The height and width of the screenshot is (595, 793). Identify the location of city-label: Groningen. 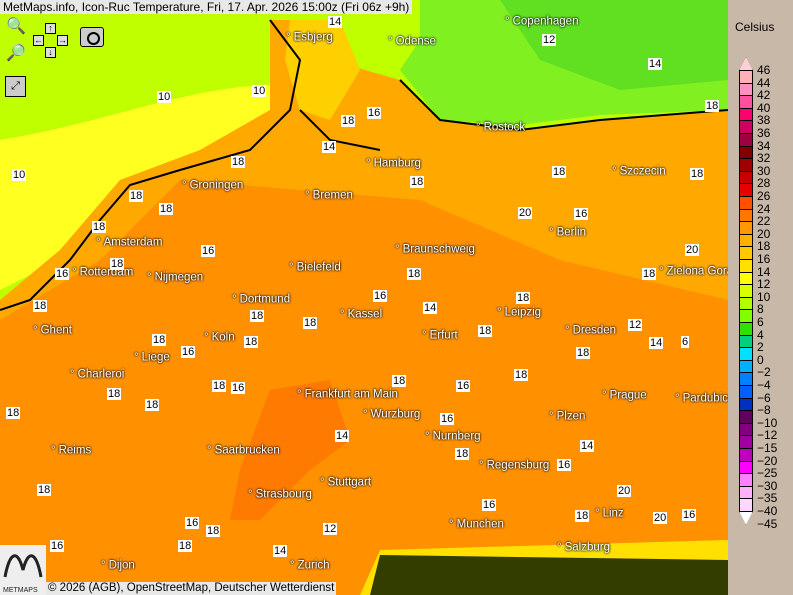
(213, 186).